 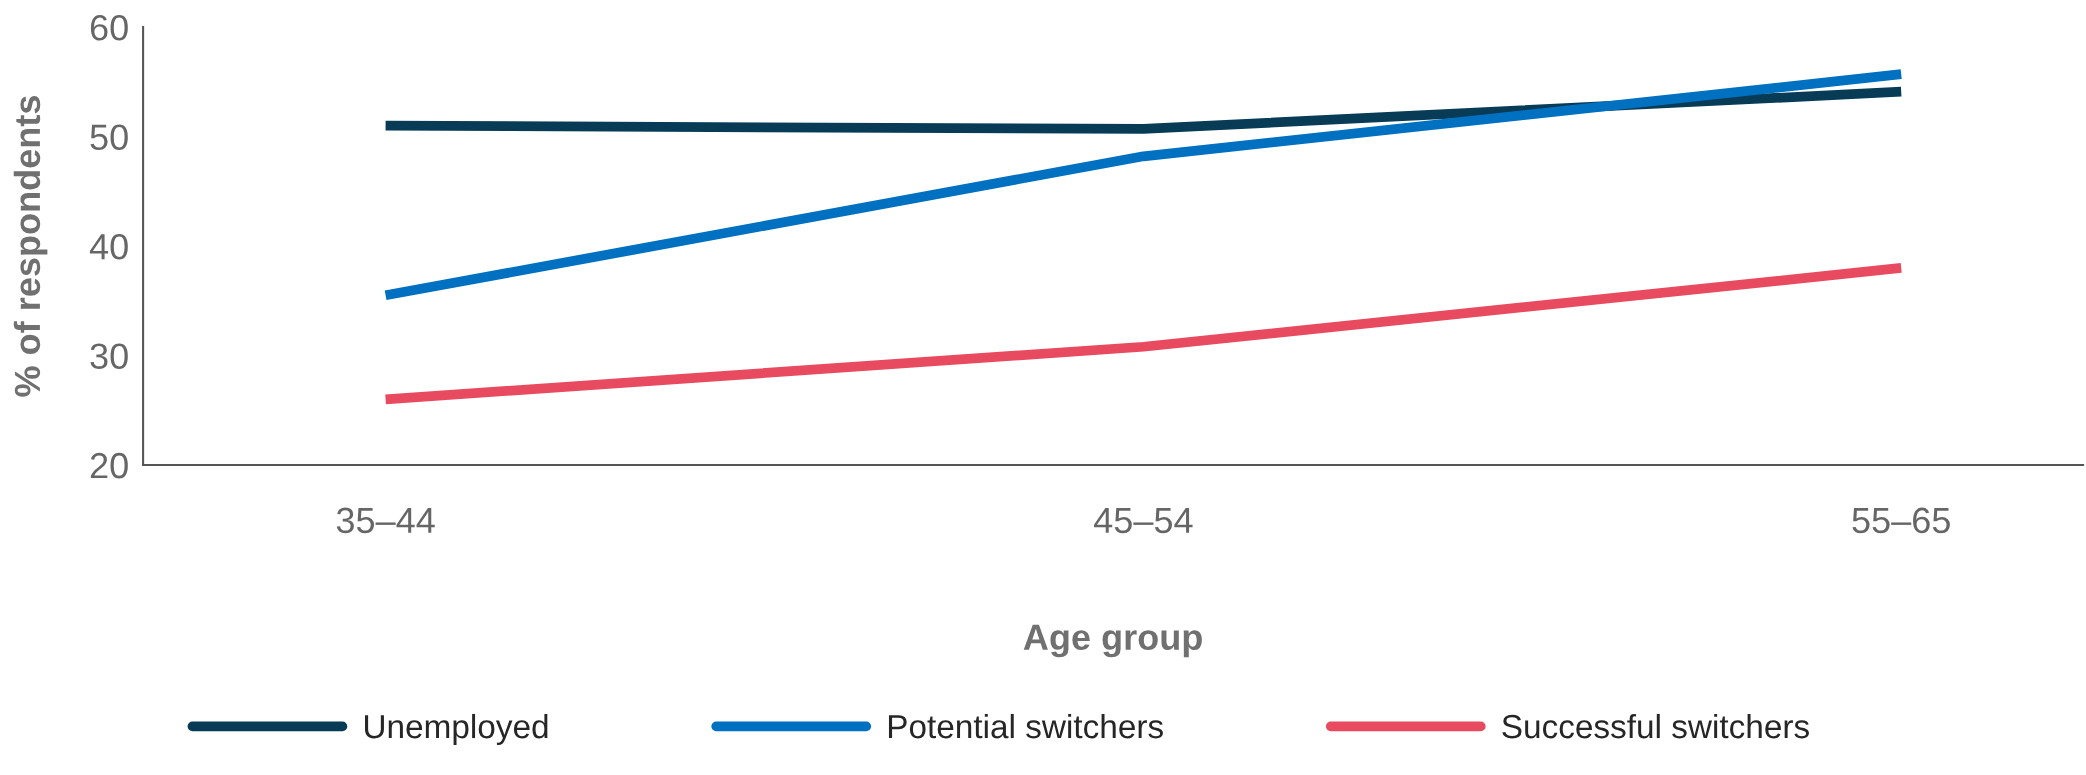 What do you see at coordinates (1655, 726) in the screenshot?
I see `legend-label: Successful switchers` at bounding box center [1655, 726].